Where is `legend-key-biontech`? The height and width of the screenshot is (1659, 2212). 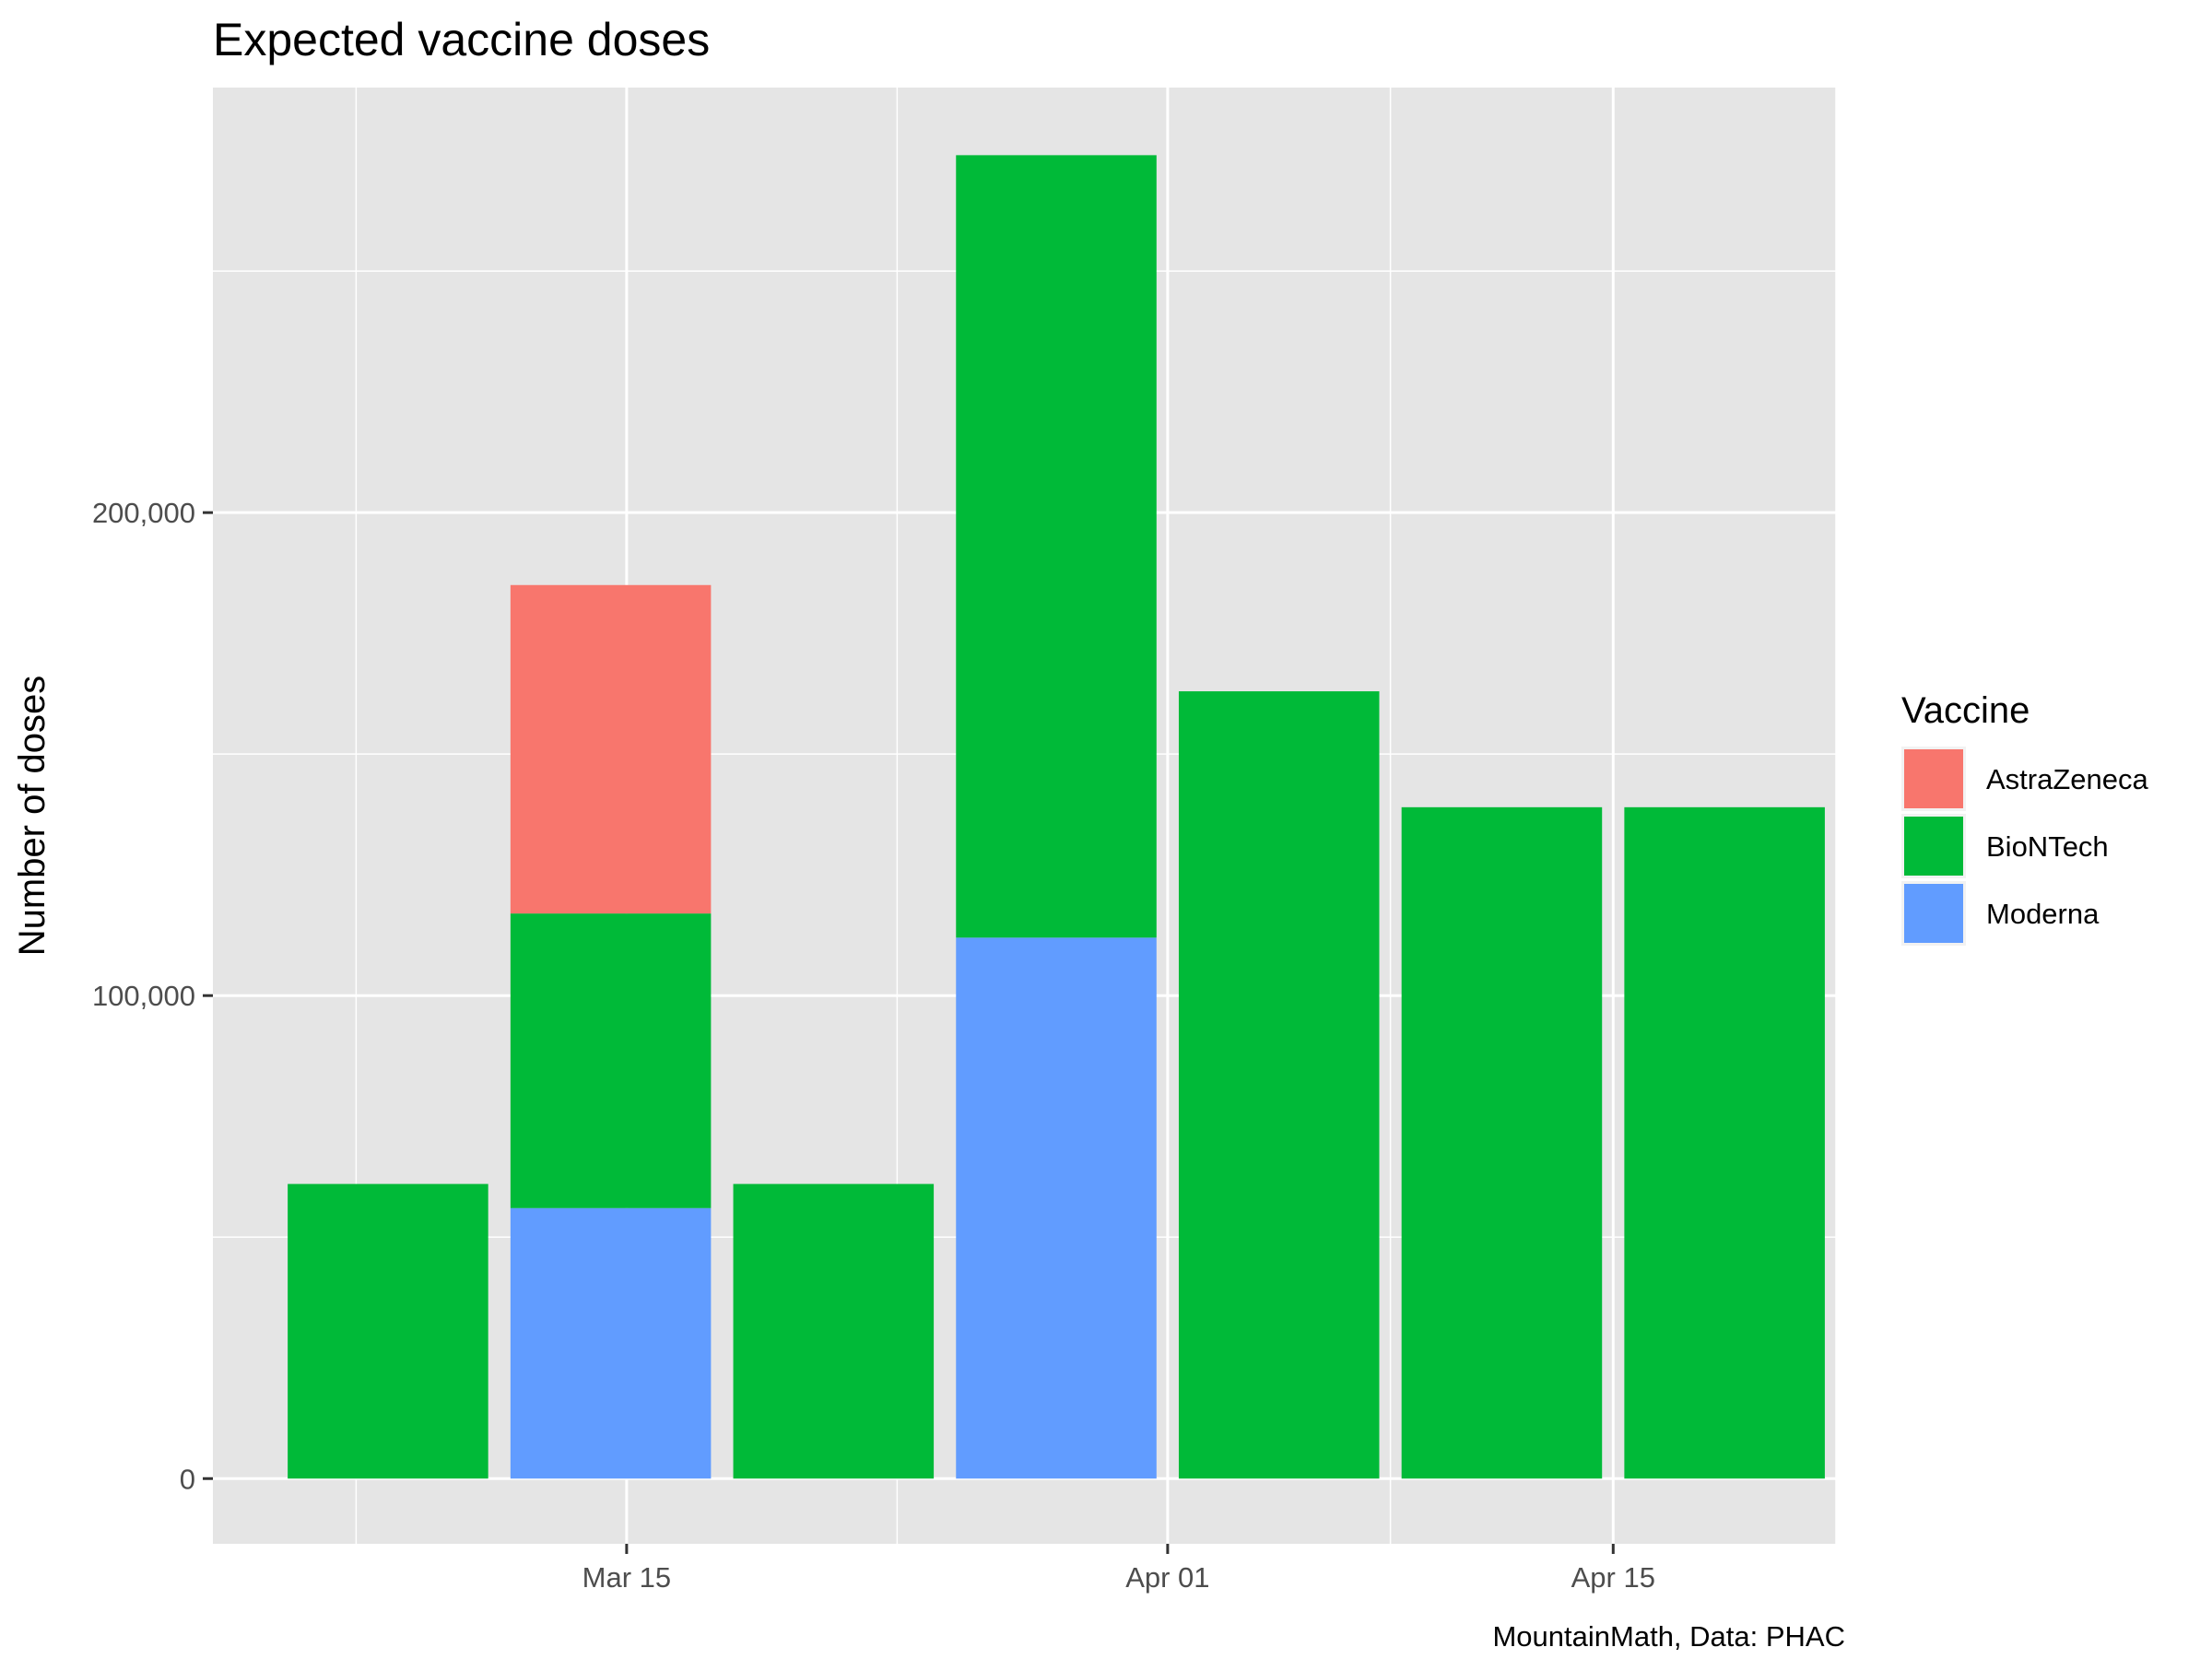 legend-key-biontech is located at coordinates (1933, 846).